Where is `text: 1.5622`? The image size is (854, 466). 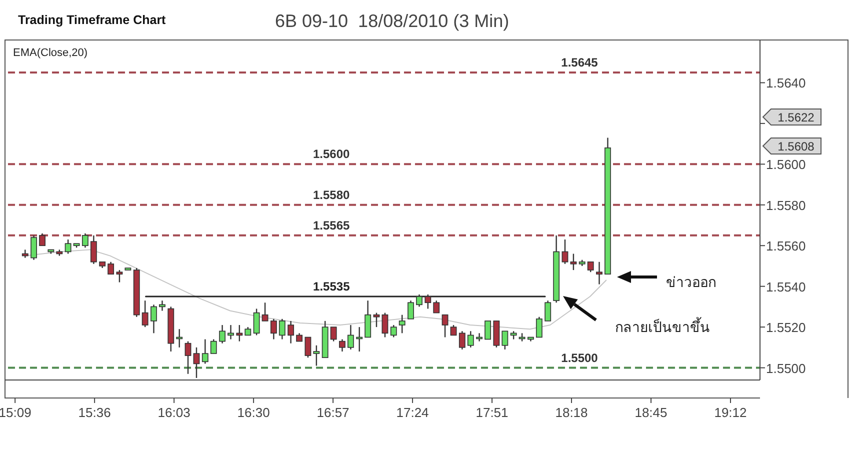
text: 1.5622 is located at coordinates (796, 117).